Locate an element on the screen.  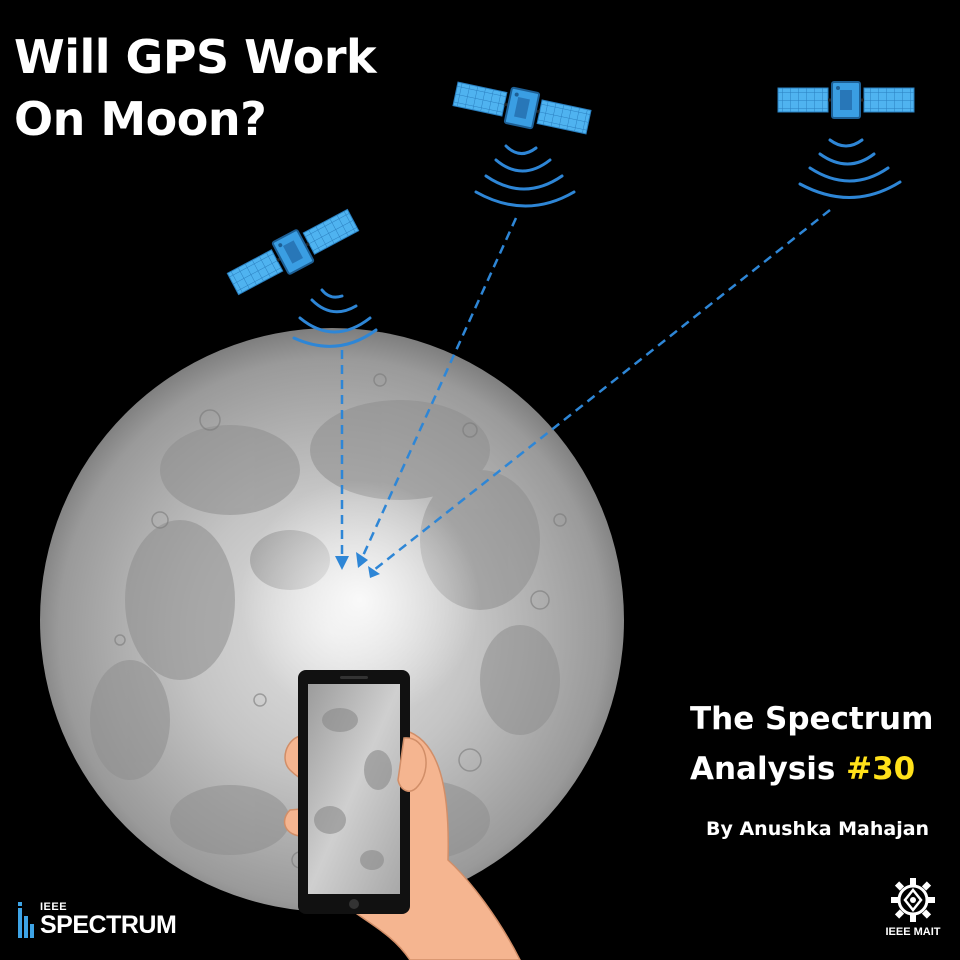
series-line-1: The Spectrum is located at coordinates (812, 719).